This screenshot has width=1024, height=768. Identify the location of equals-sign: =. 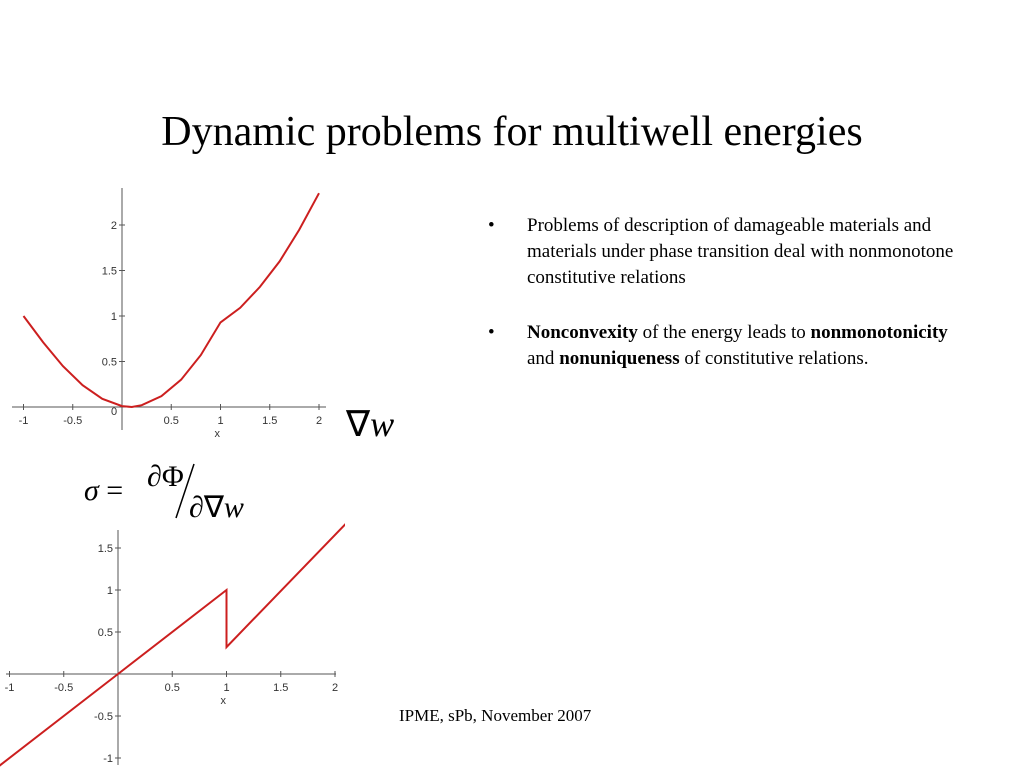
(115, 490).